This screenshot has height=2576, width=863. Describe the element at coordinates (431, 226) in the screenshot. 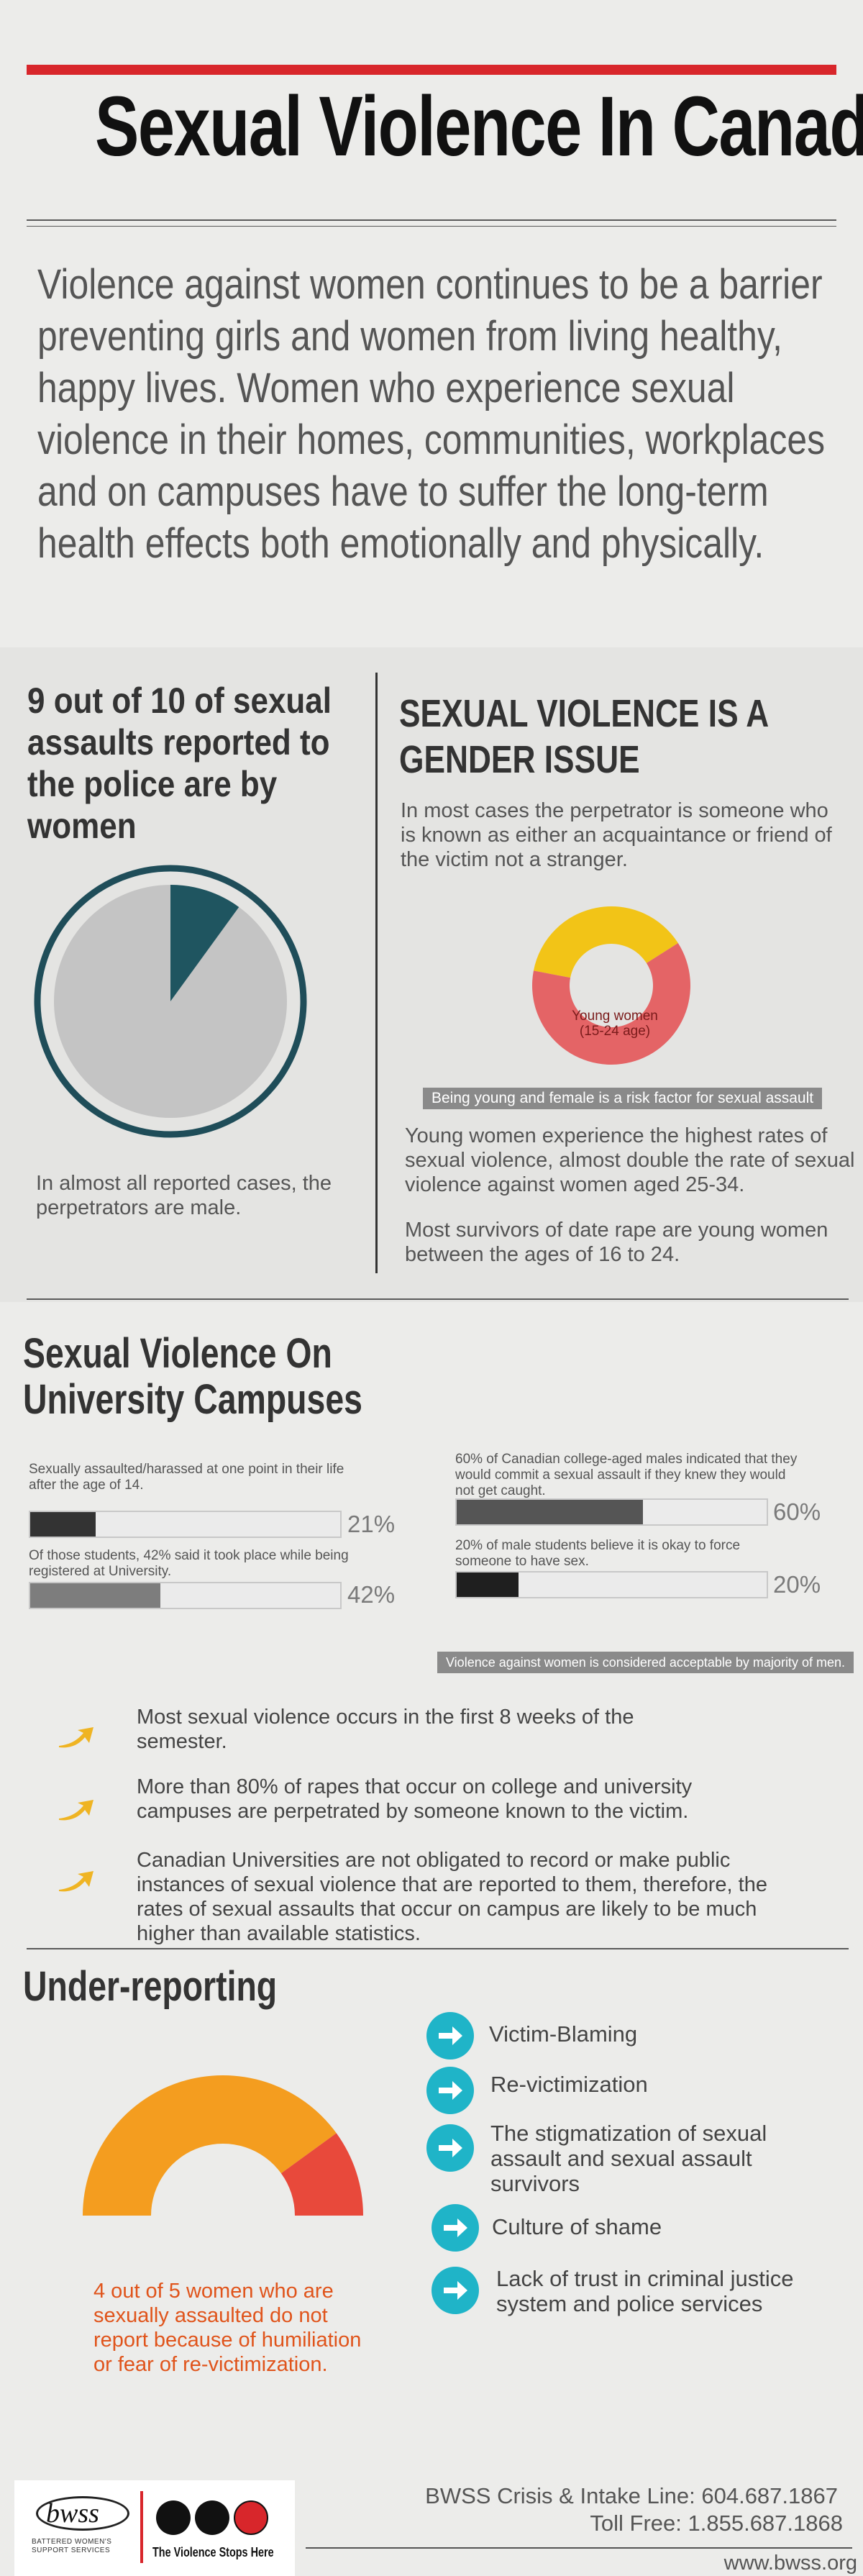

I see `title-divider-thin` at that location.